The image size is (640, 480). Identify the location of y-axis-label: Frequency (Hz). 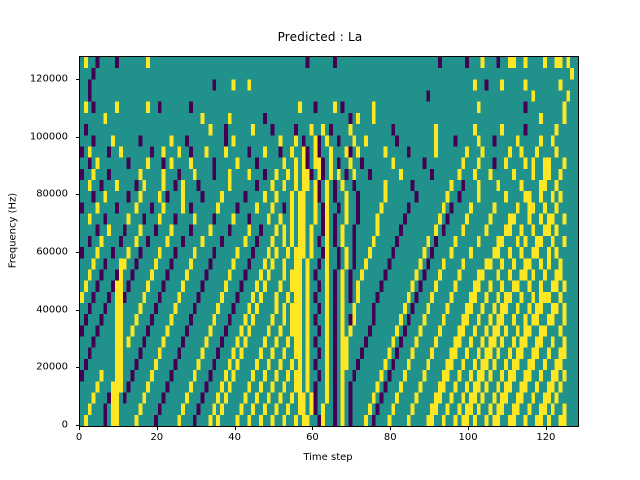
(13, 230).